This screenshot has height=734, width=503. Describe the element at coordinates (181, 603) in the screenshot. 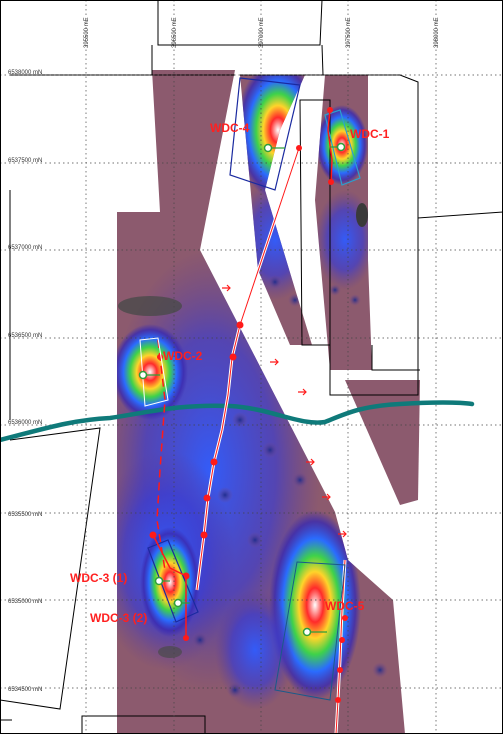

I see `collar-wdc3b` at that location.